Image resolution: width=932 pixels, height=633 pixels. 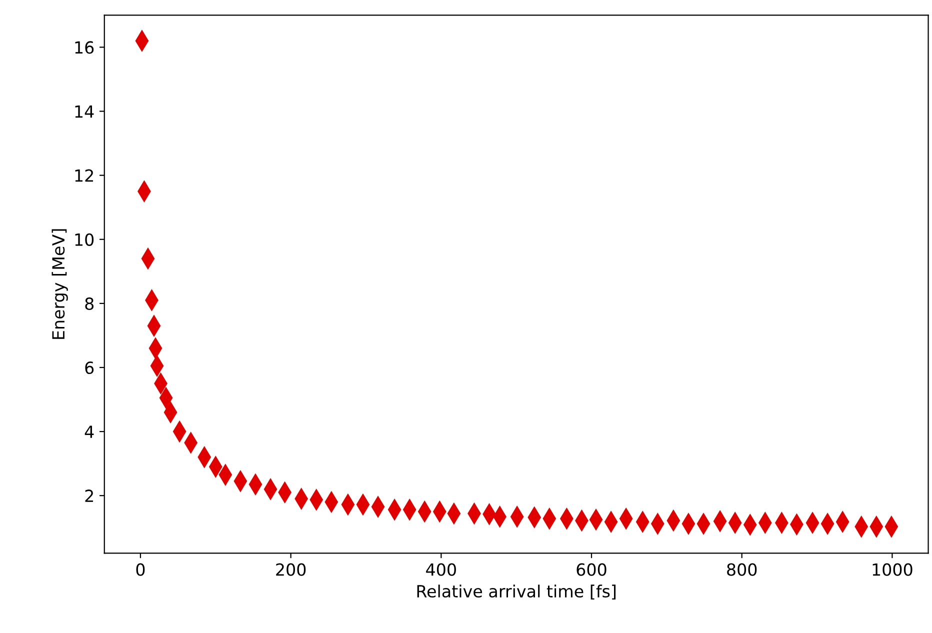 What do you see at coordinates (89, 367) in the screenshot?
I see `y-tick-label: 6` at bounding box center [89, 367].